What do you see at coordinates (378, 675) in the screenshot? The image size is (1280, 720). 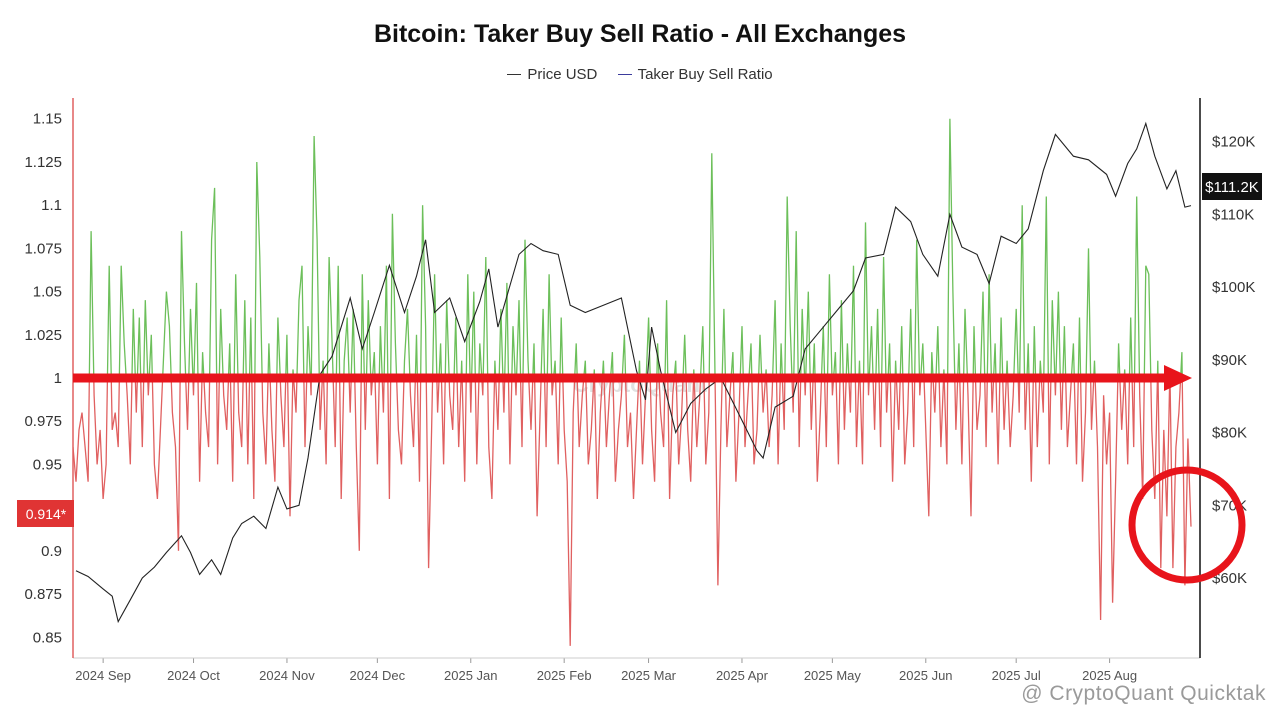 I see `x-tick-label: 2024 Dec` at bounding box center [378, 675].